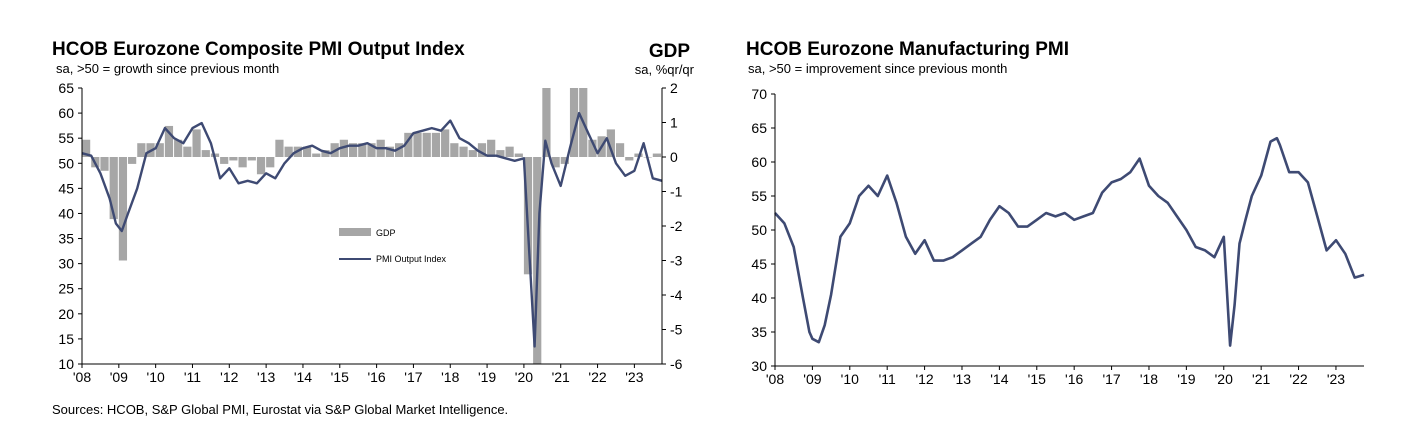 Image resolution: width=1414 pixels, height=437 pixels. Describe the element at coordinates (1186, 379) in the screenshot. I see `x-tick-label: '19` at that location.